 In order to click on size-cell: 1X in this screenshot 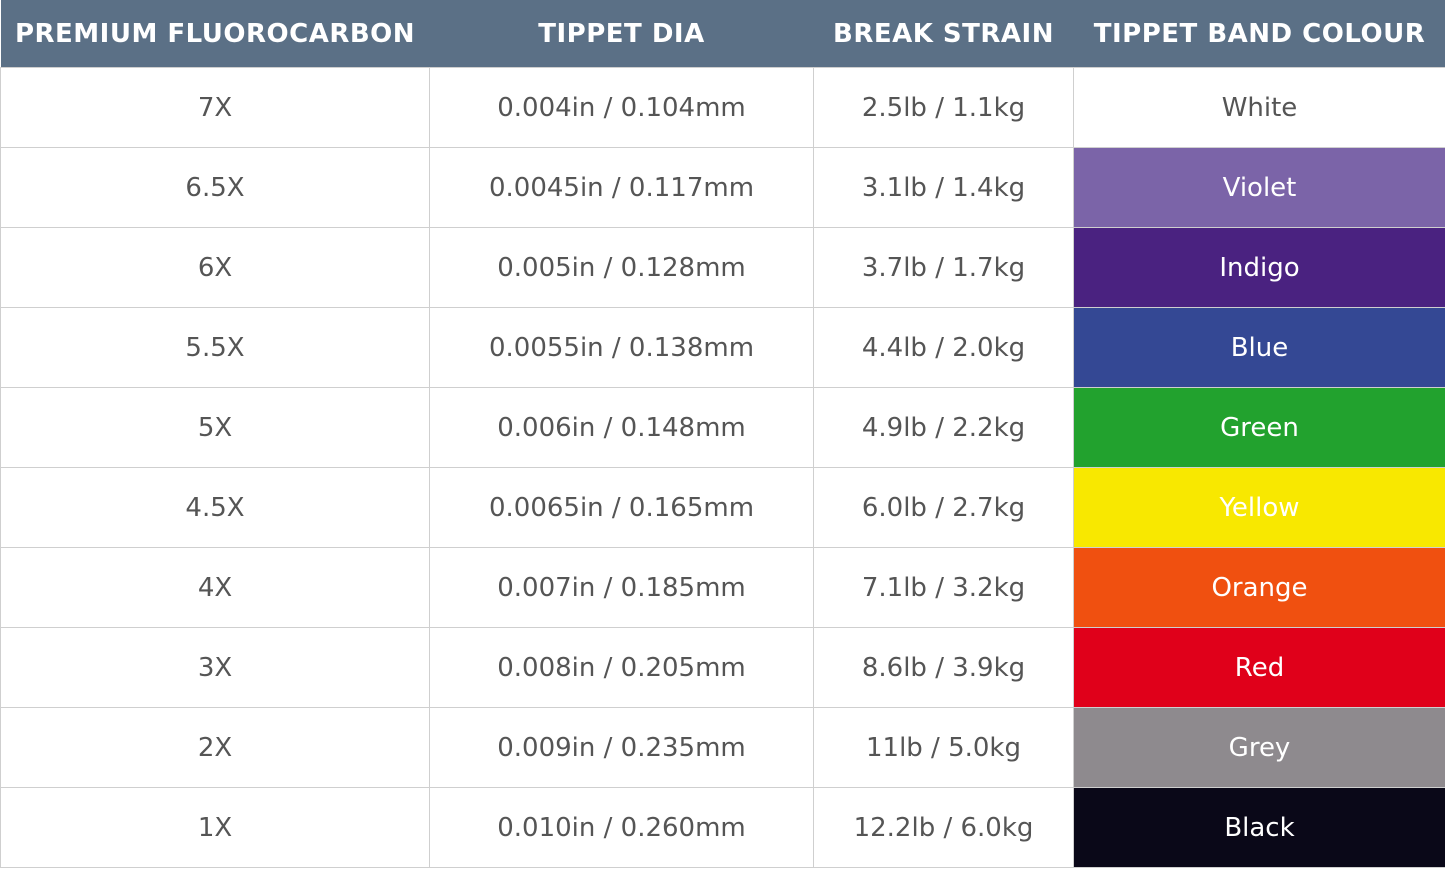, I will do `click(215, 827)`.